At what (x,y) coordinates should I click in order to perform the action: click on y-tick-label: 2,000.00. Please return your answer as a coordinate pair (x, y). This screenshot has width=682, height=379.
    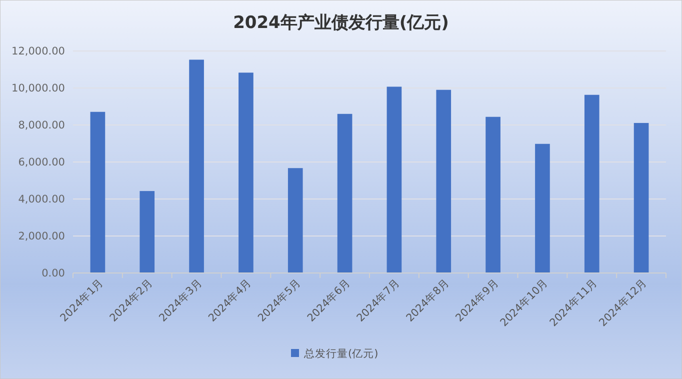
    Looking at the image, I should click on (41, 236).